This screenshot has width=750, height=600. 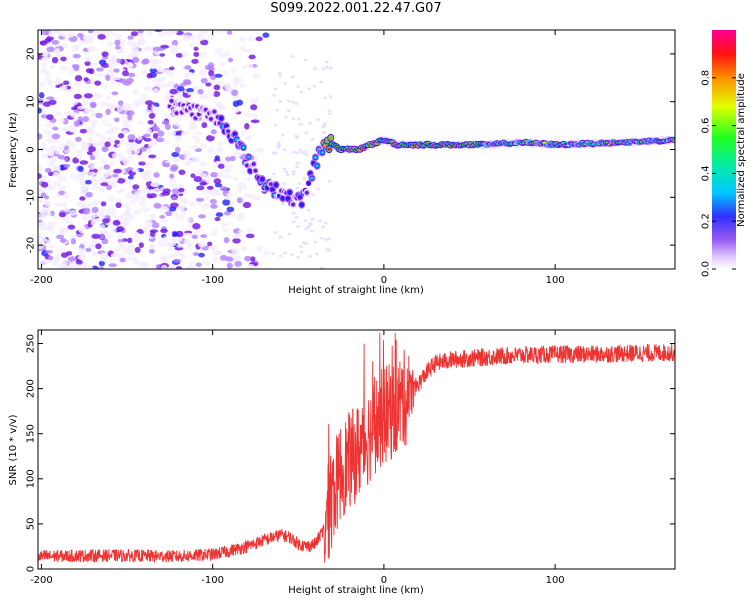 What do you see at coordinates (31, 433) in the screenshot?
I see `y-tick-label: 150` at bounding box center [31, 433].